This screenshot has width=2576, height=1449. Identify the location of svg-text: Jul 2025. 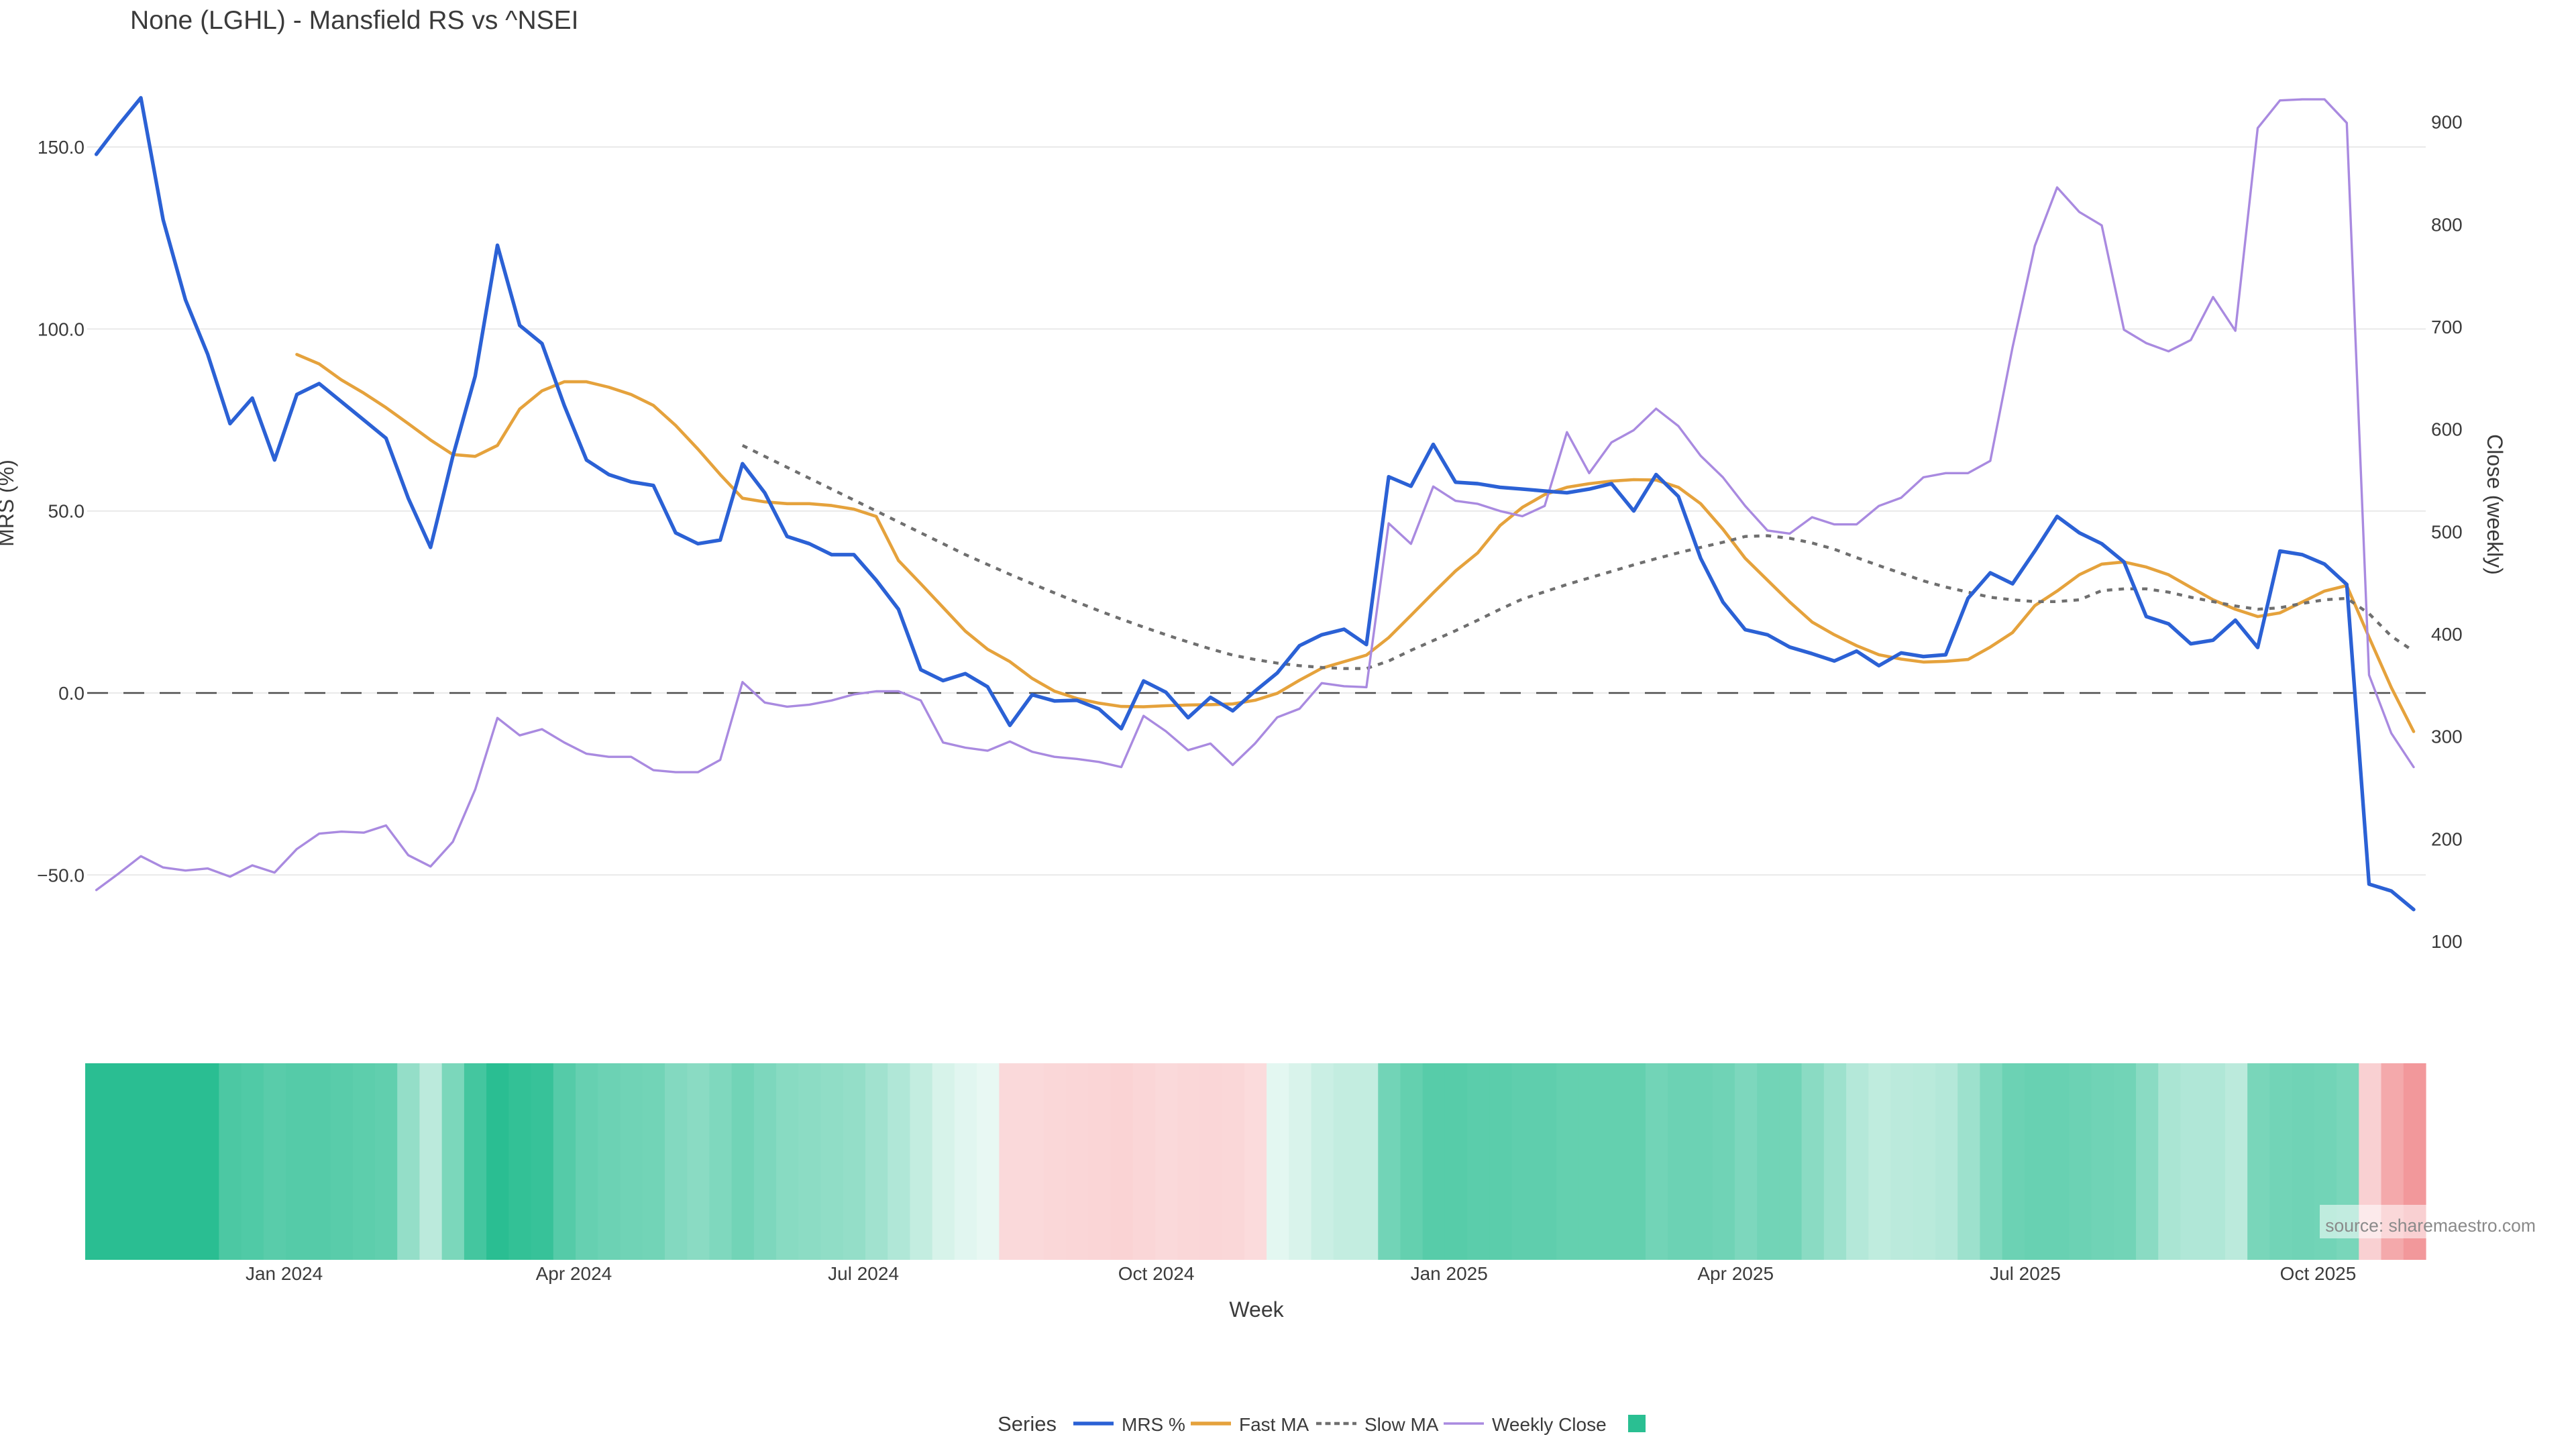
(2025, 1273).